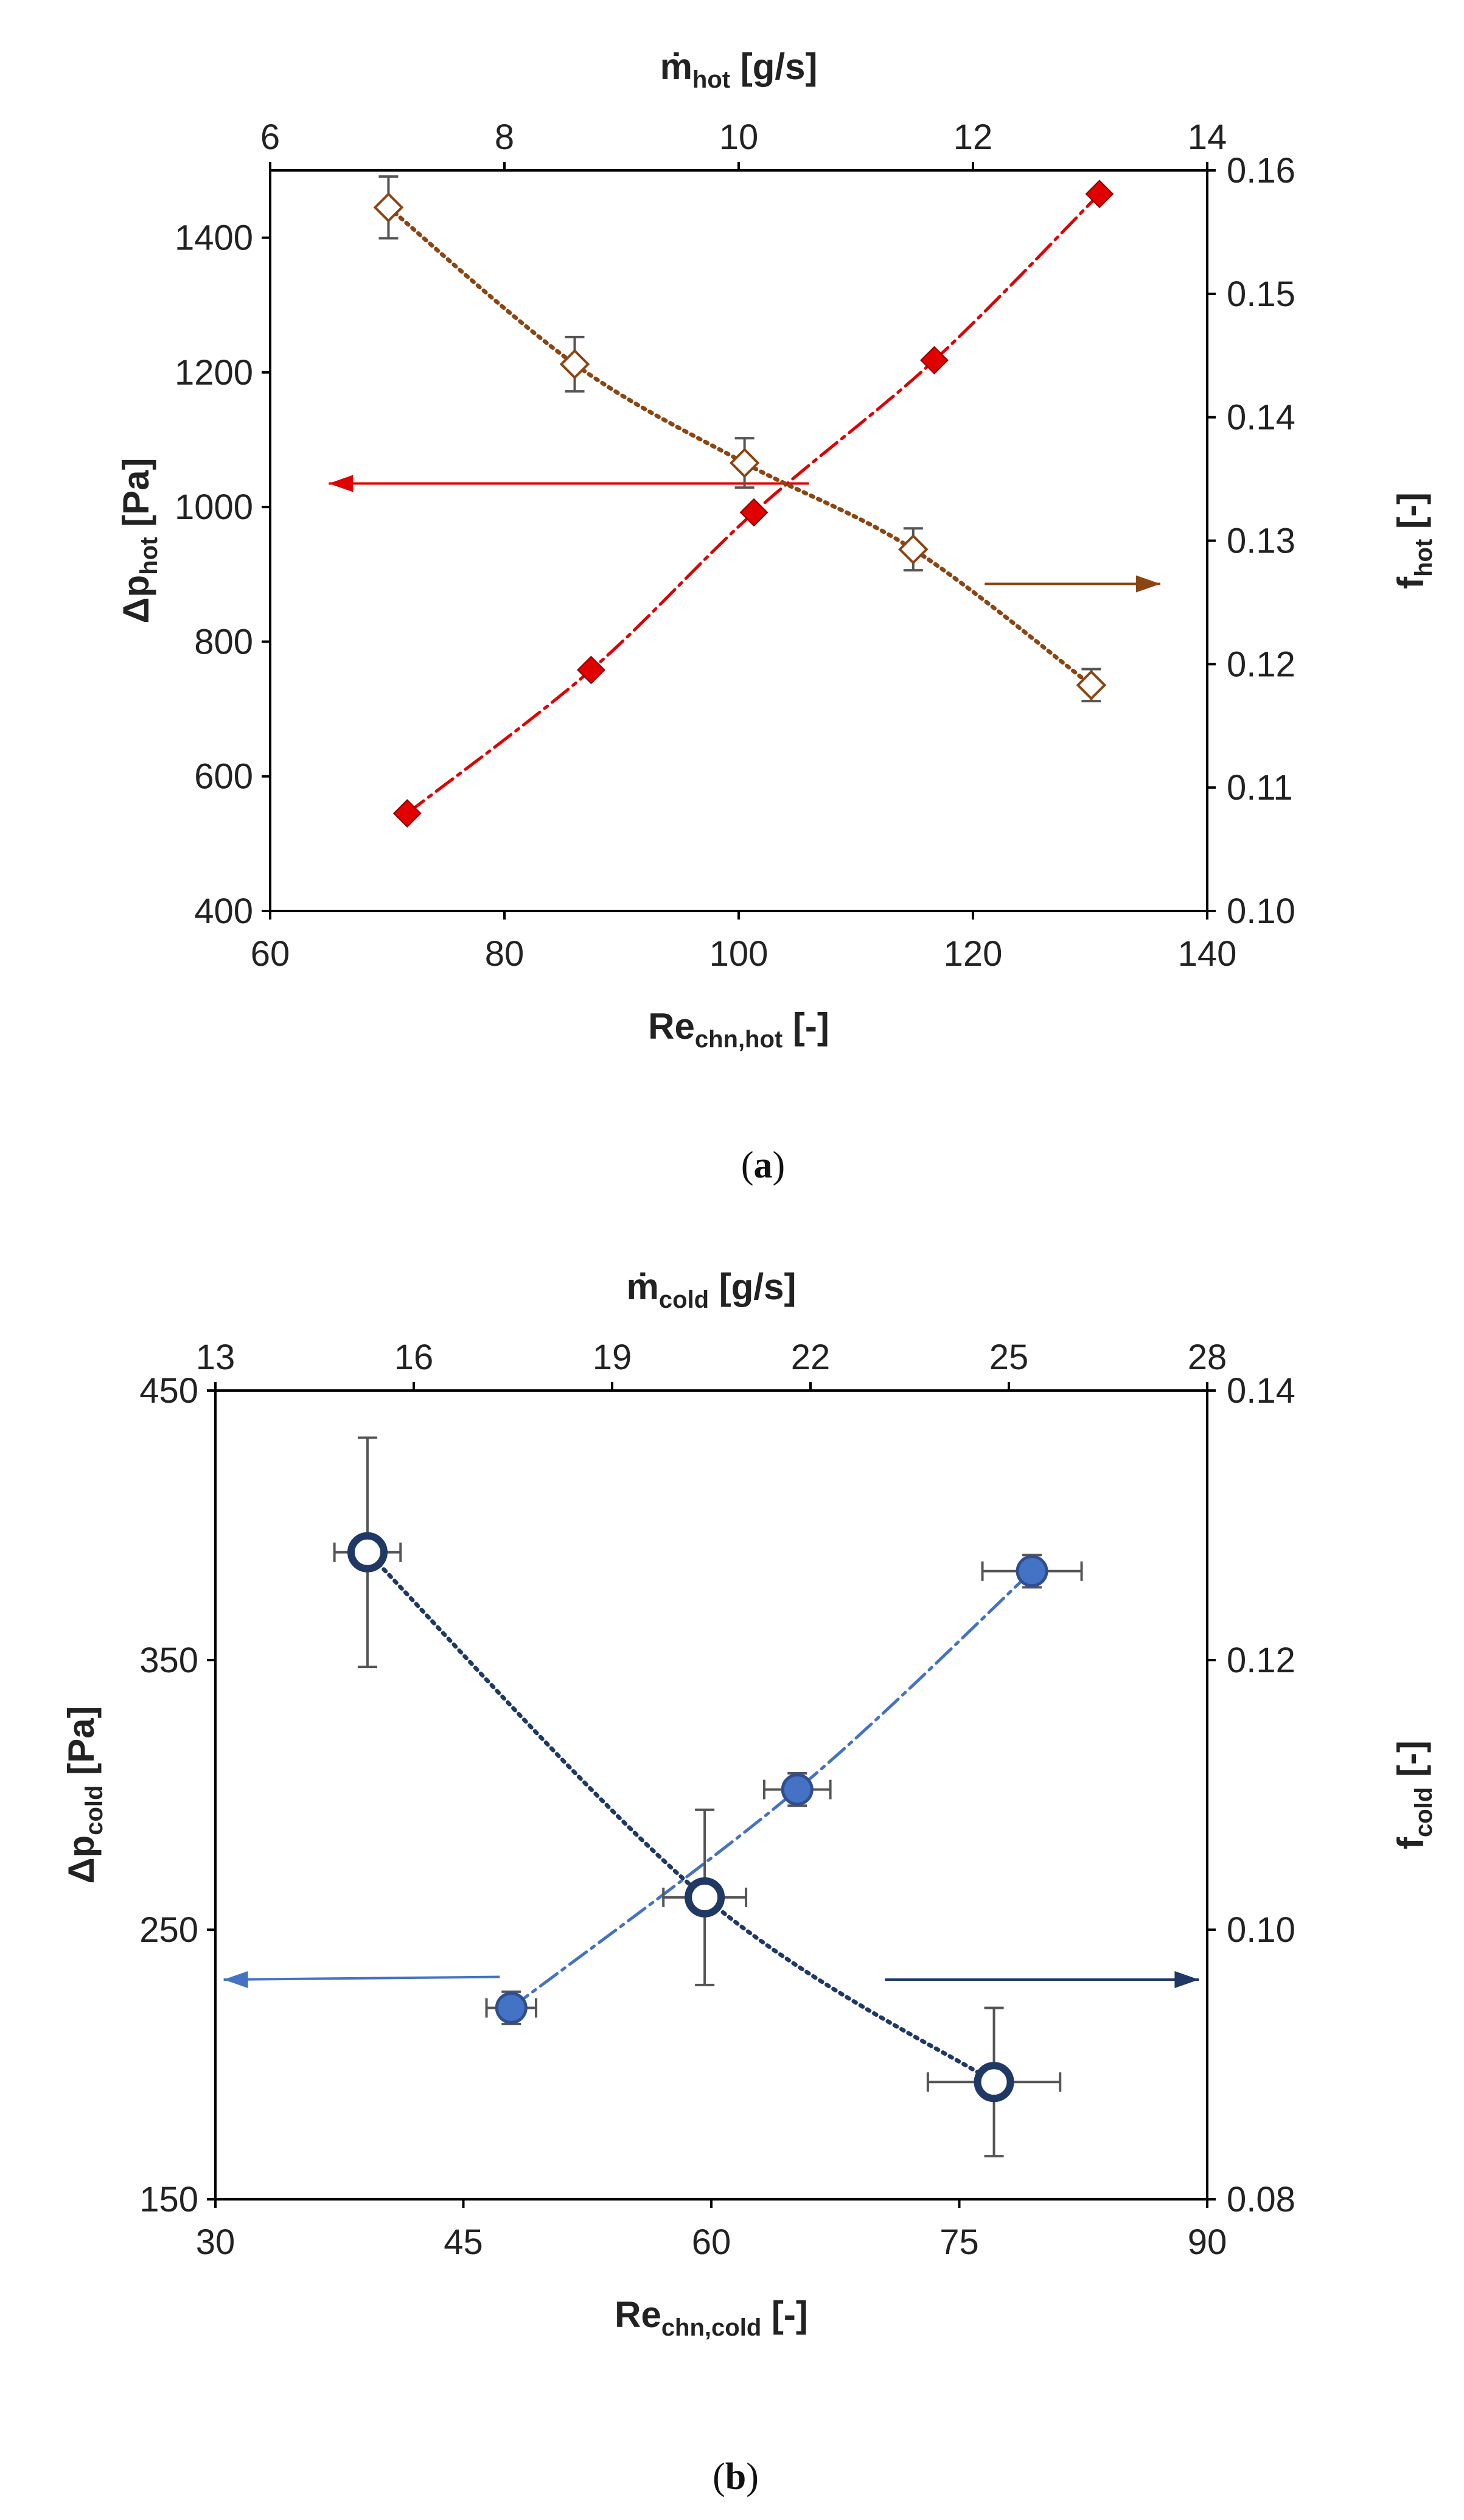 The image size is (1464, 2520). Describe the element at coordinates (414, 1357) in the screenshot. I see `x-top-tick-label: 16` at that location.